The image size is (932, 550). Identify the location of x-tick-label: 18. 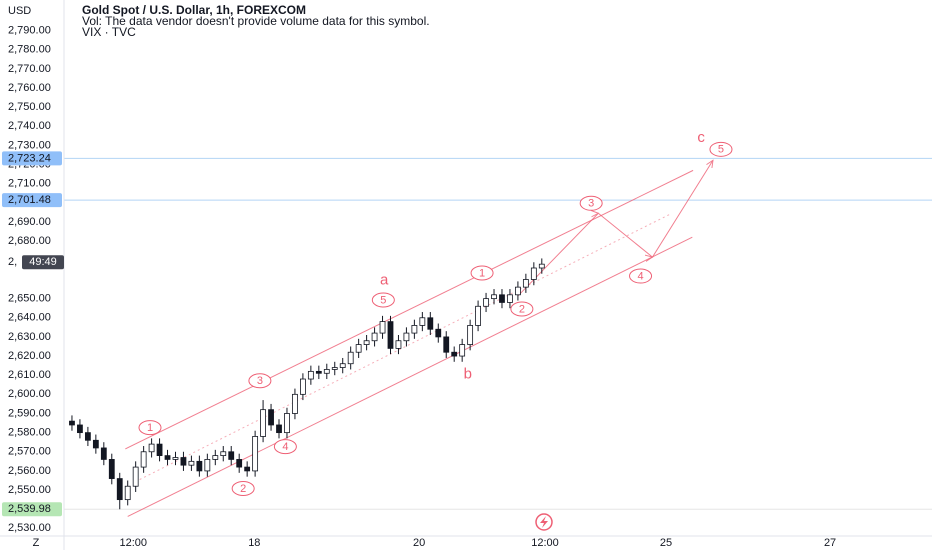
(254, 543).